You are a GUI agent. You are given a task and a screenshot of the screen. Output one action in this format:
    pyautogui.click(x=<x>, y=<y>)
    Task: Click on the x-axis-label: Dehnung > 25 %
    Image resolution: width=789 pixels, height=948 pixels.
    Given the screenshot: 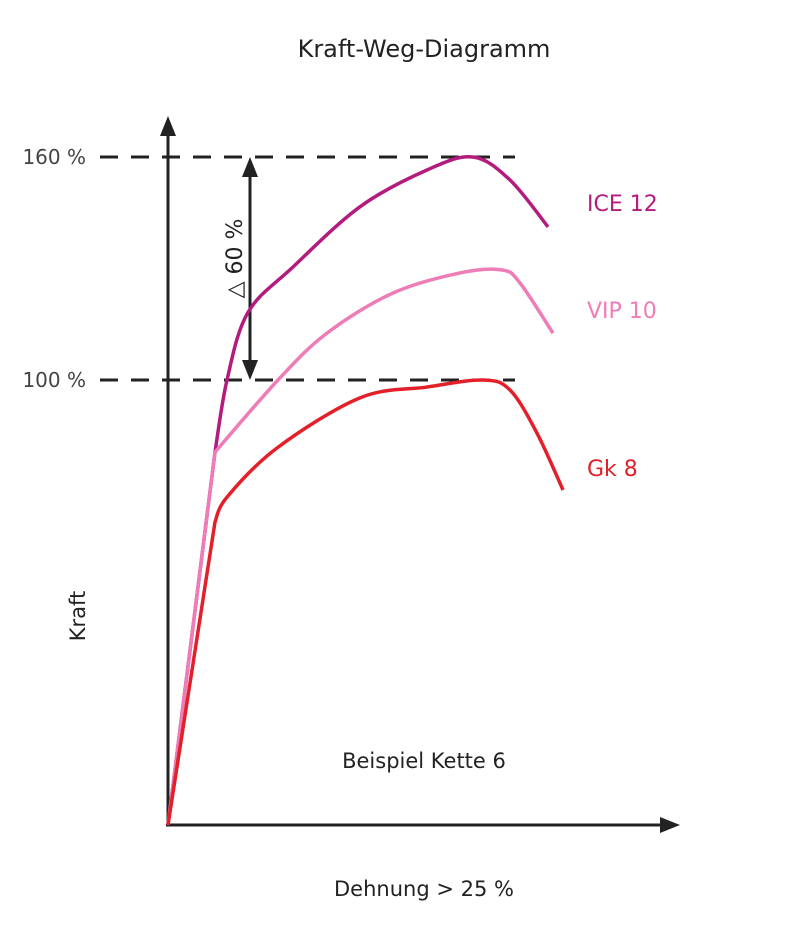 What is the action you would take?
    pyautogui.click(x=424, y=889)
    